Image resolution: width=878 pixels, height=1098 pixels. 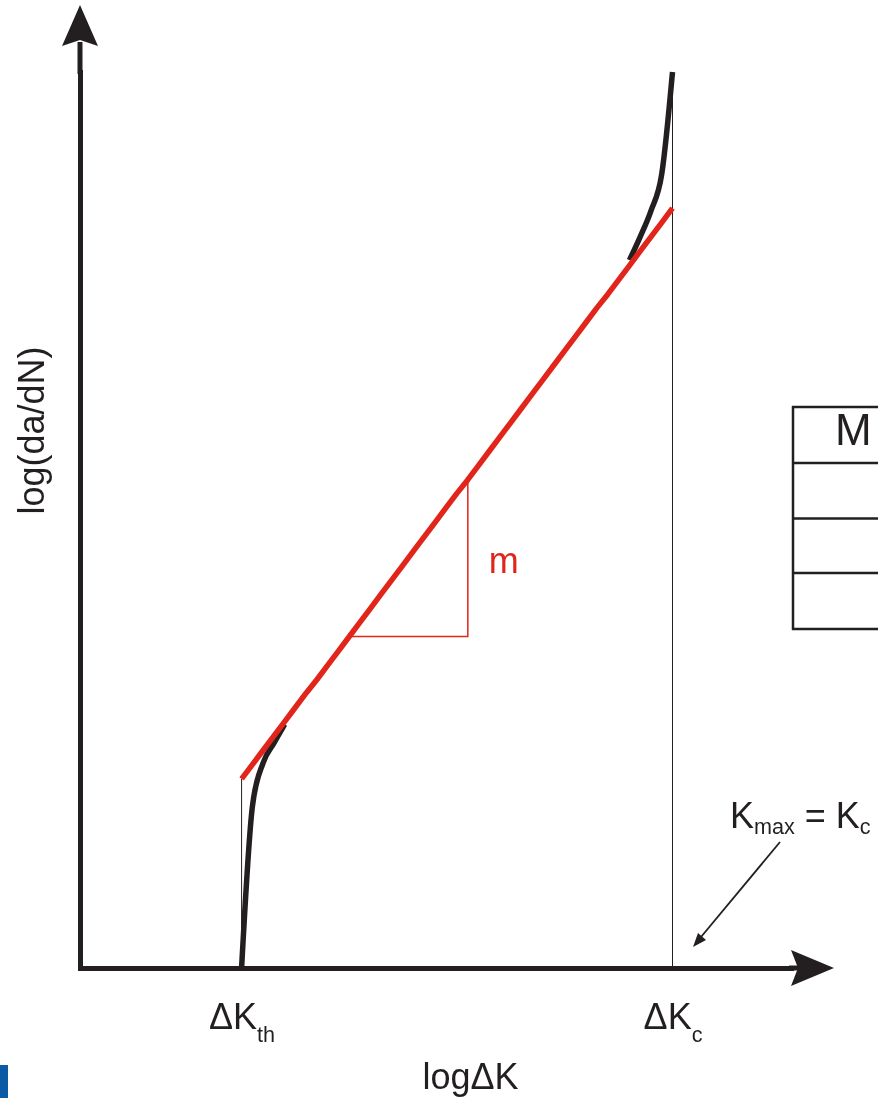 I want to click on y-axis-title: log(da/dN), so click(x=31, y=430).